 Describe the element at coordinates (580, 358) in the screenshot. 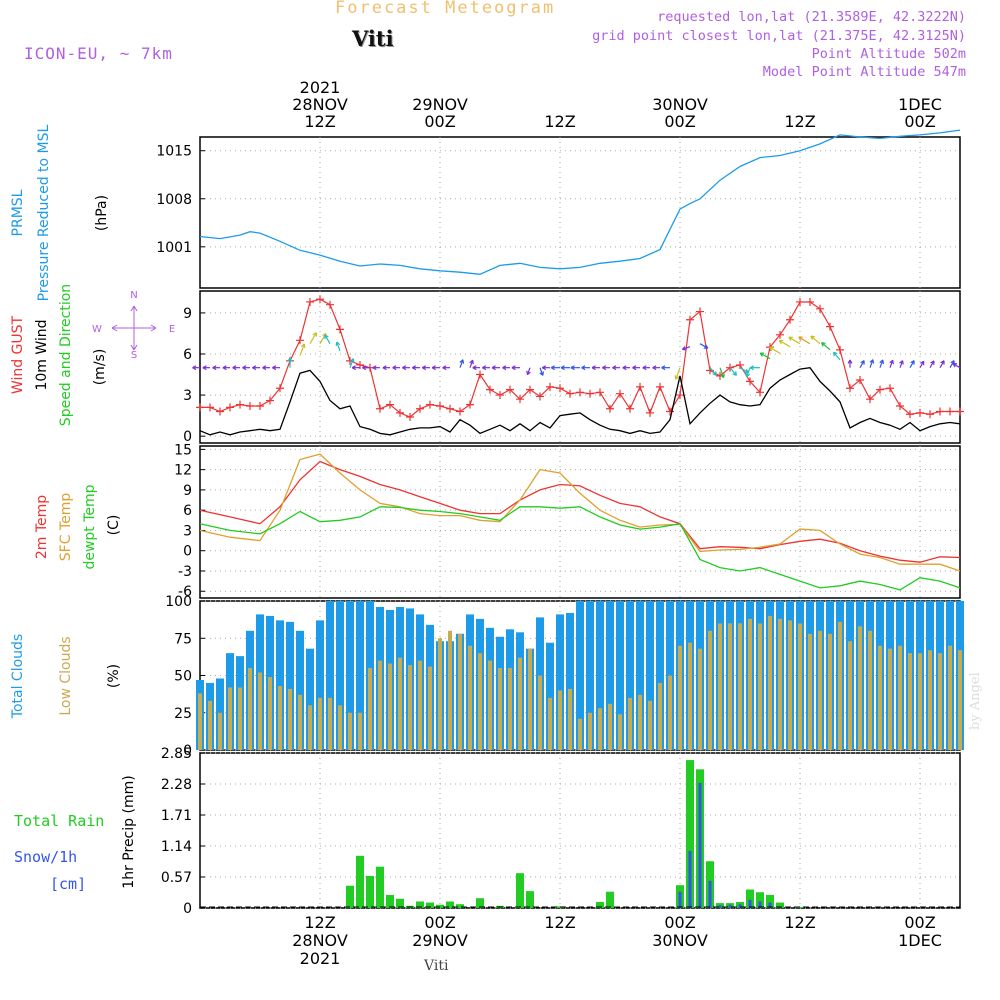

I see `gust-line` at that location.